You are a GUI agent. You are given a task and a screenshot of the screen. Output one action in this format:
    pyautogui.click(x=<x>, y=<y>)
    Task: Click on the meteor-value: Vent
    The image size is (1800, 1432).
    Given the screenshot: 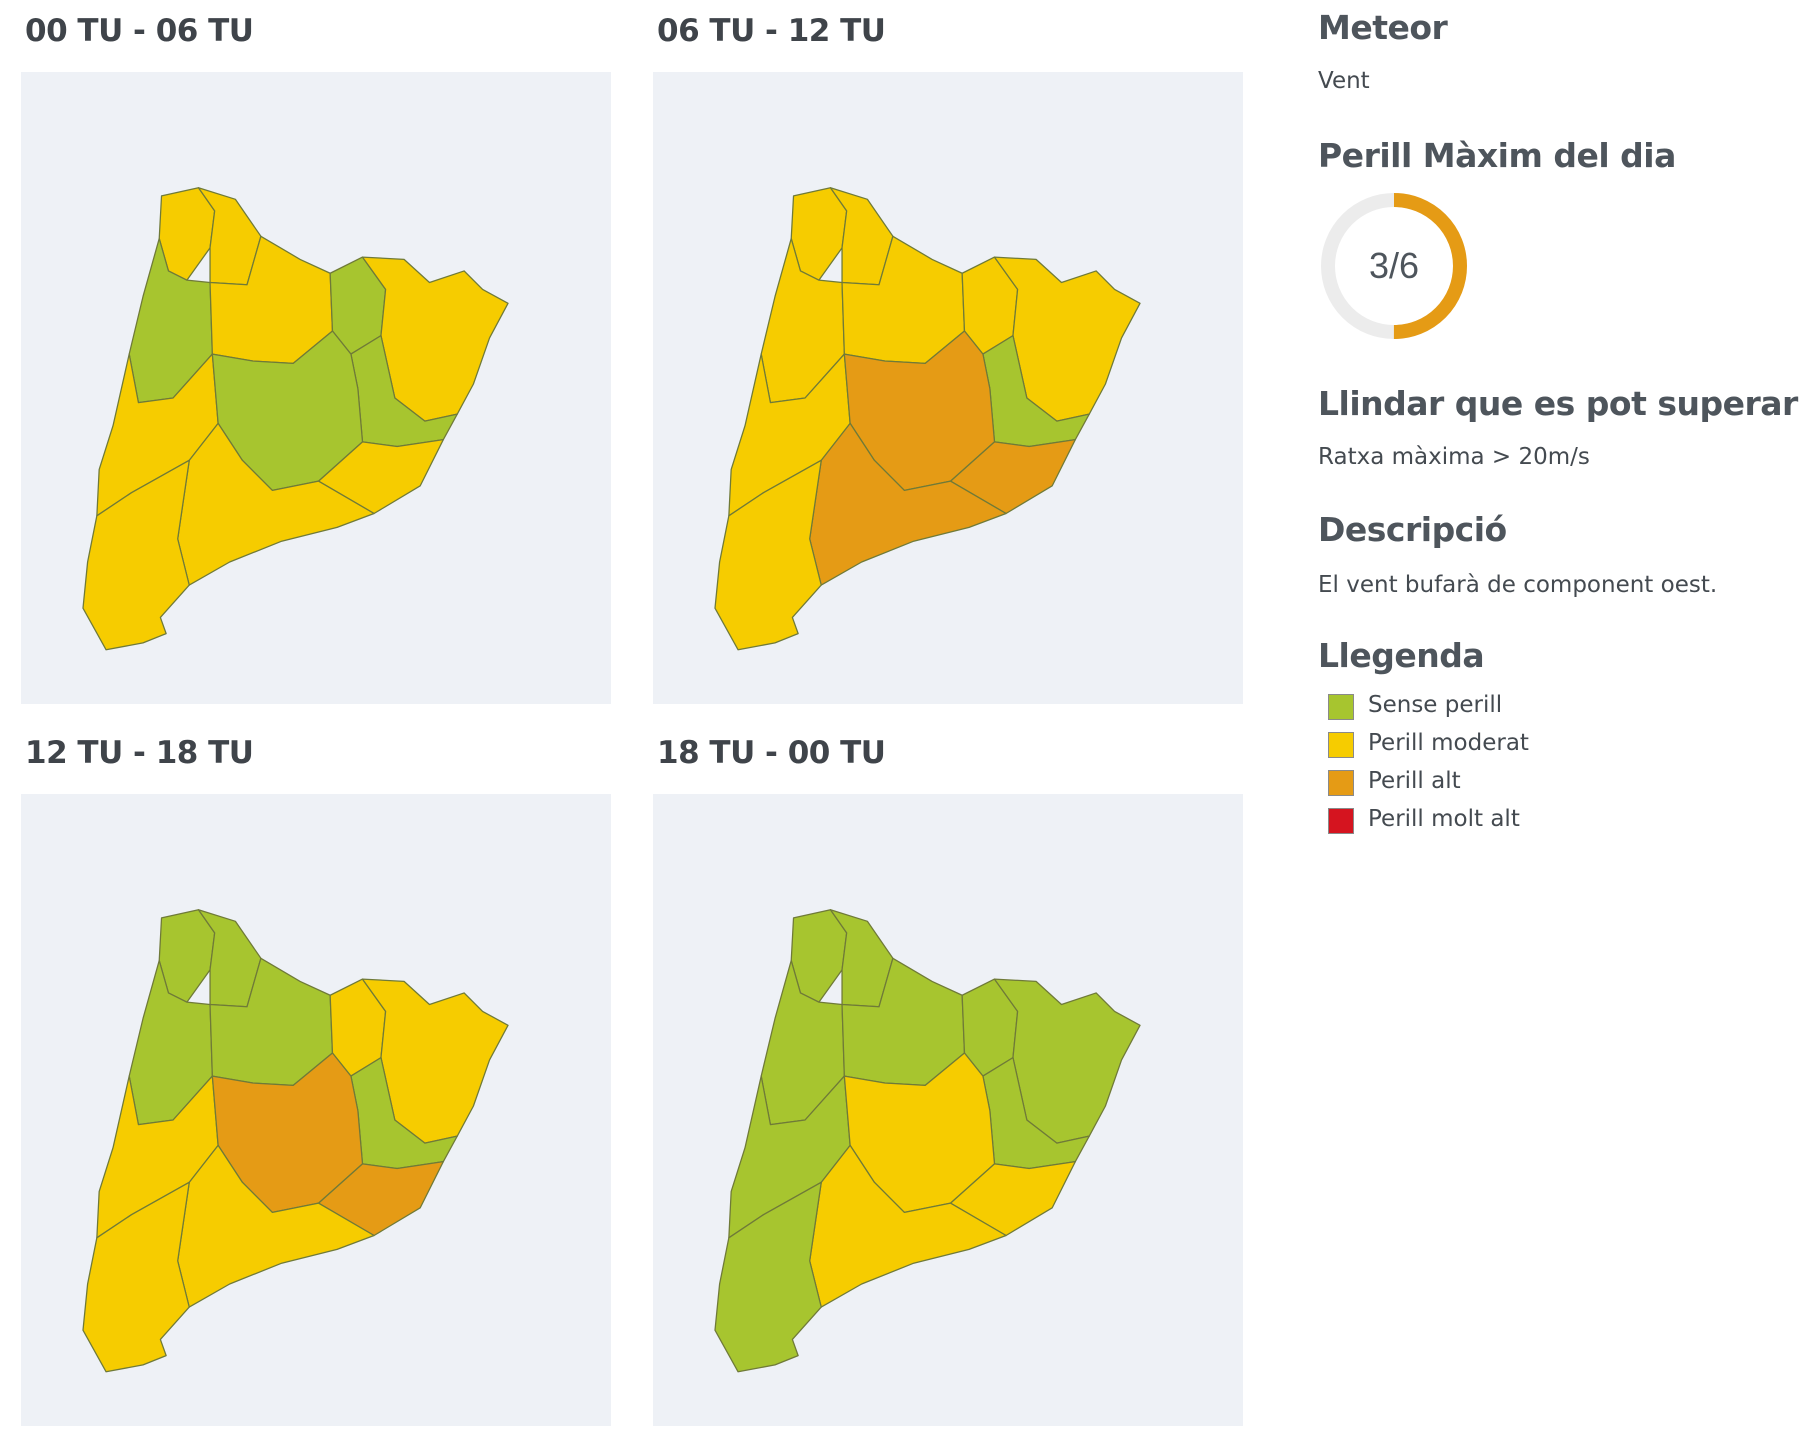 What is the action you would take?
    pyautogui.click(x=1344, y=81)
    